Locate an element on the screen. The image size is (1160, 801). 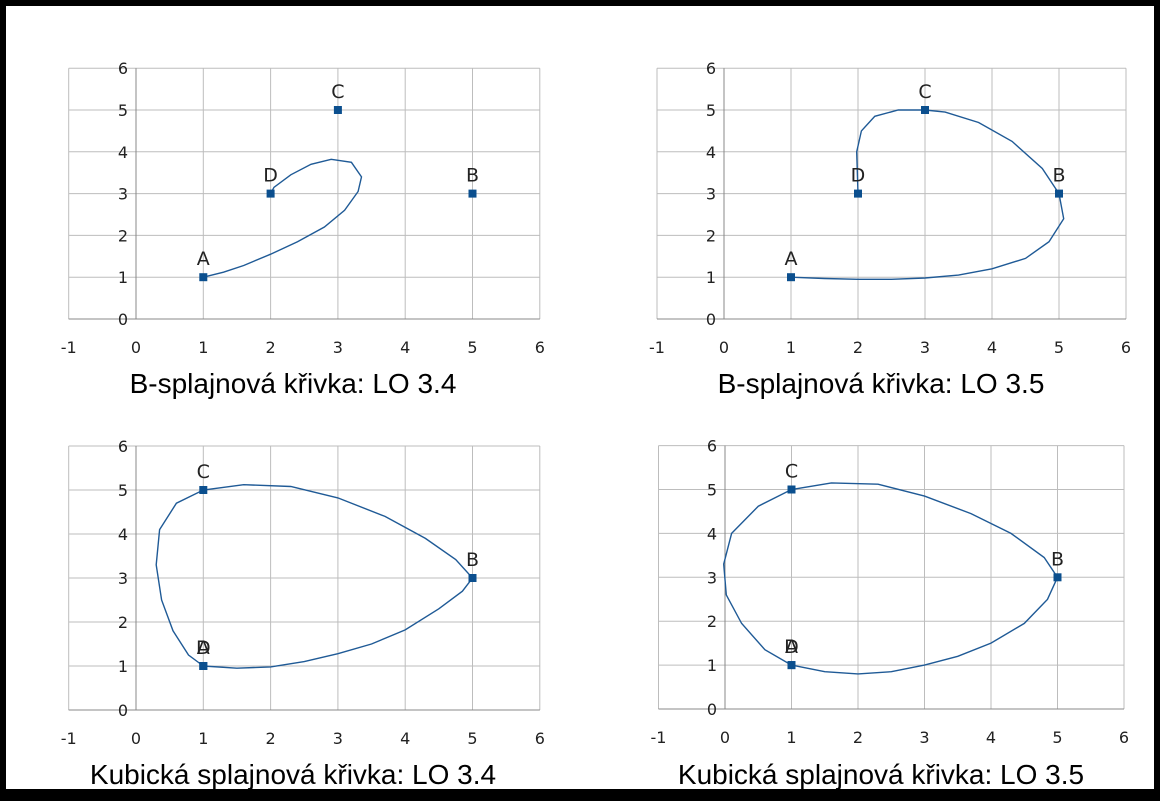
chart-caption: Kubická splajnová křivka: LO 3.5 is located at coordinates (881, 774).